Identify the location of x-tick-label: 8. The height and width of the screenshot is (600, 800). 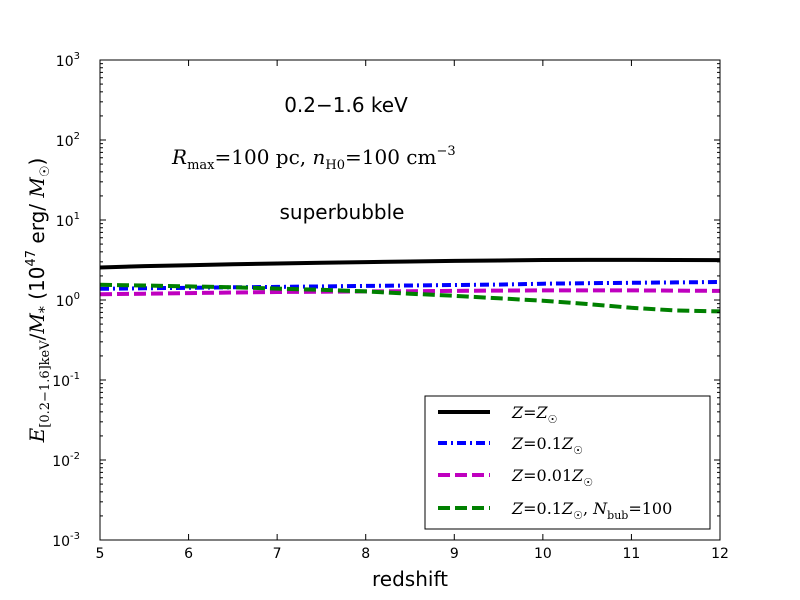
(365, 554).